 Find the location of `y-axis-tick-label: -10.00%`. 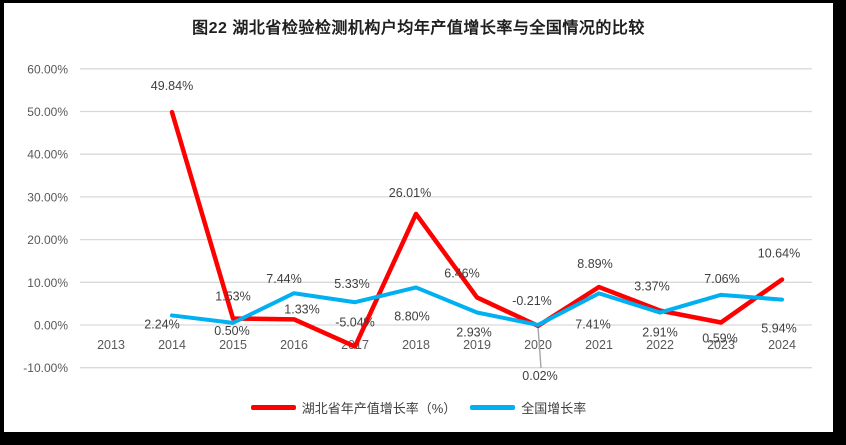

y-axis-tick-label: -10.00% is located at coordinates (45, 368).